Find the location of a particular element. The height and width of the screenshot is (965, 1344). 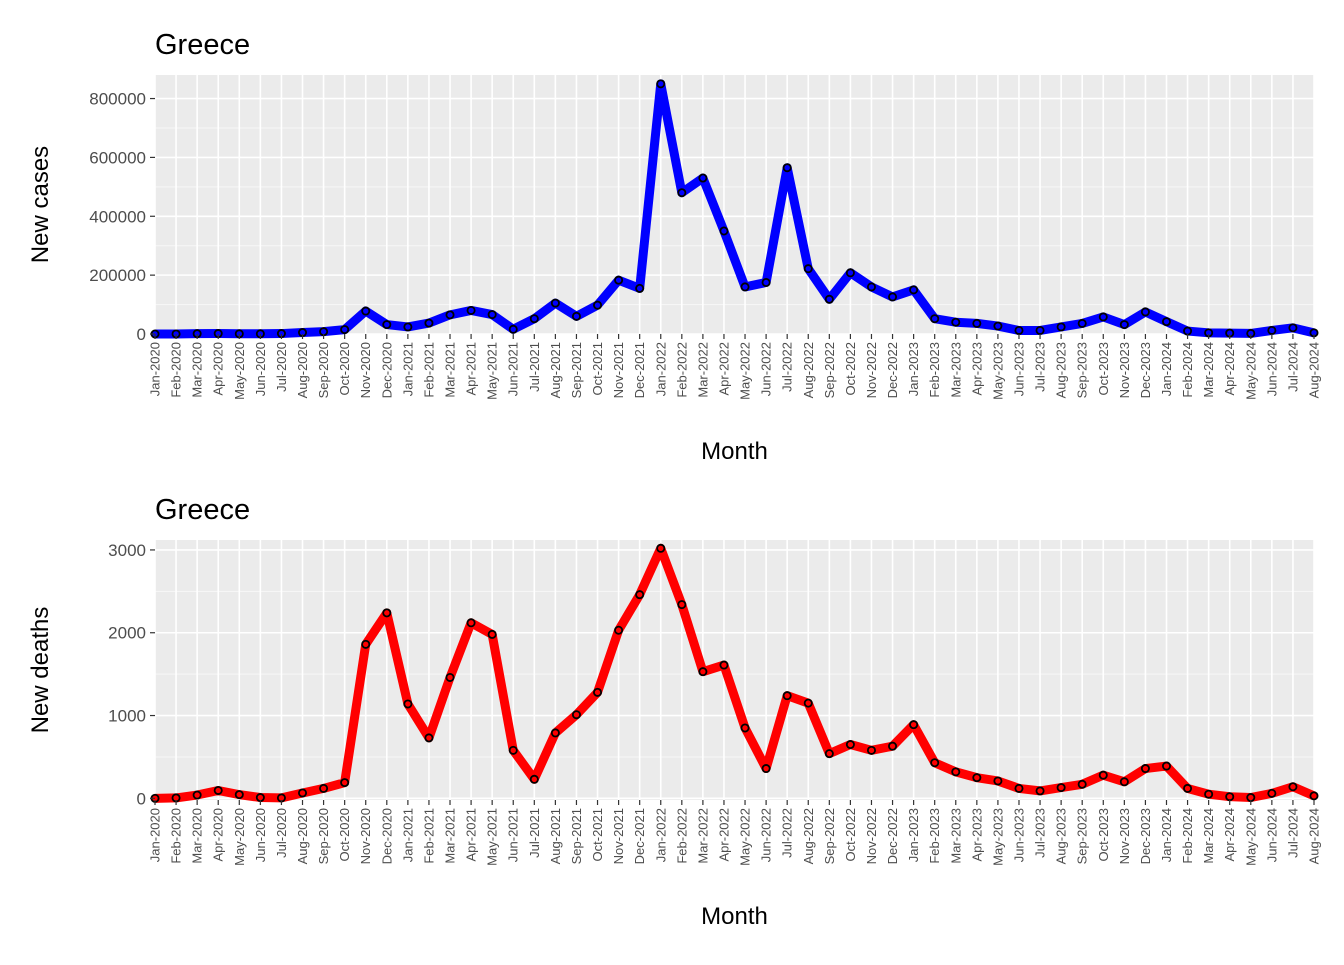

x-tick-label: Nov-2020 is located at coordinates (365, 370).